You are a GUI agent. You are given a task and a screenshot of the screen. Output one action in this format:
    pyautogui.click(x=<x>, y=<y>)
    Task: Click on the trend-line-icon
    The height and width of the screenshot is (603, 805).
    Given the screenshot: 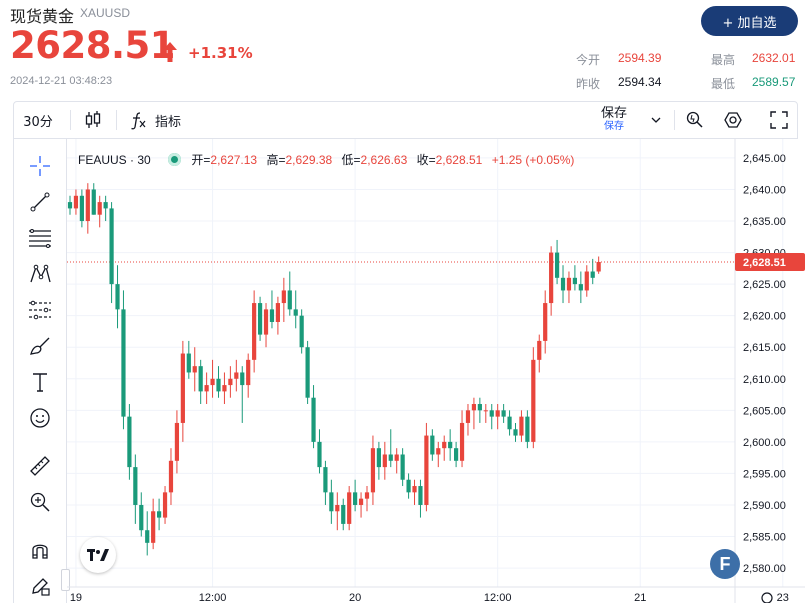 What is the action you would take?
    pyautogui.click(x=40, y=202)
    